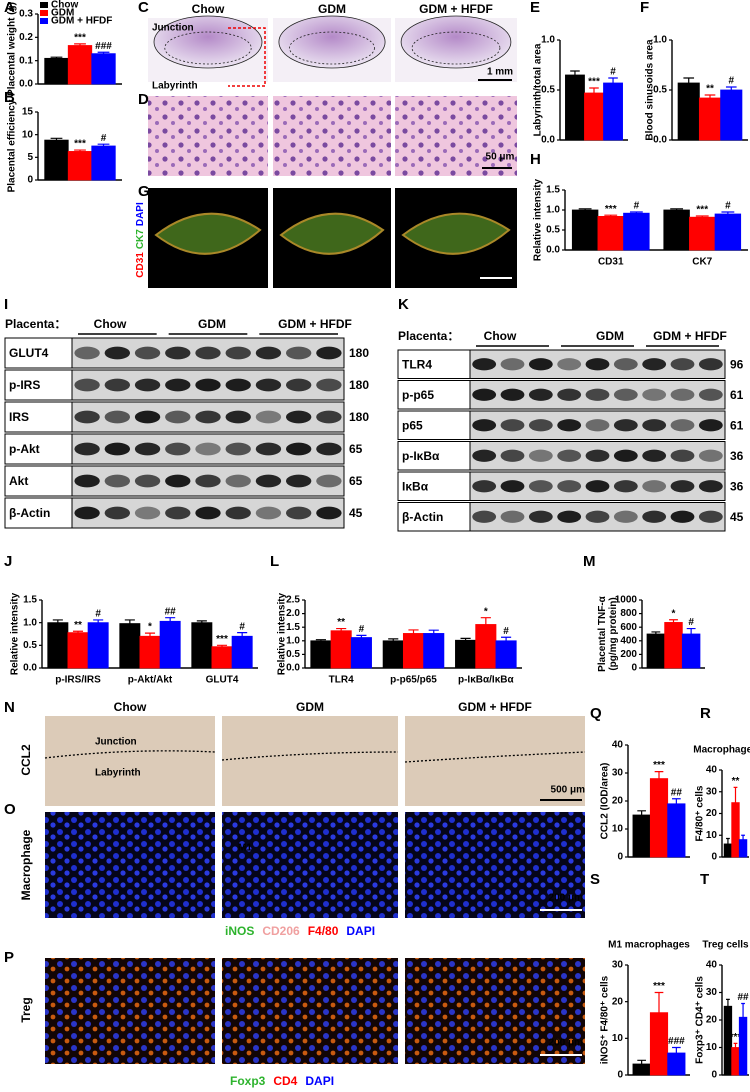  I want to click on y-axis-label: Placental TNF-α, so click(602, 633).